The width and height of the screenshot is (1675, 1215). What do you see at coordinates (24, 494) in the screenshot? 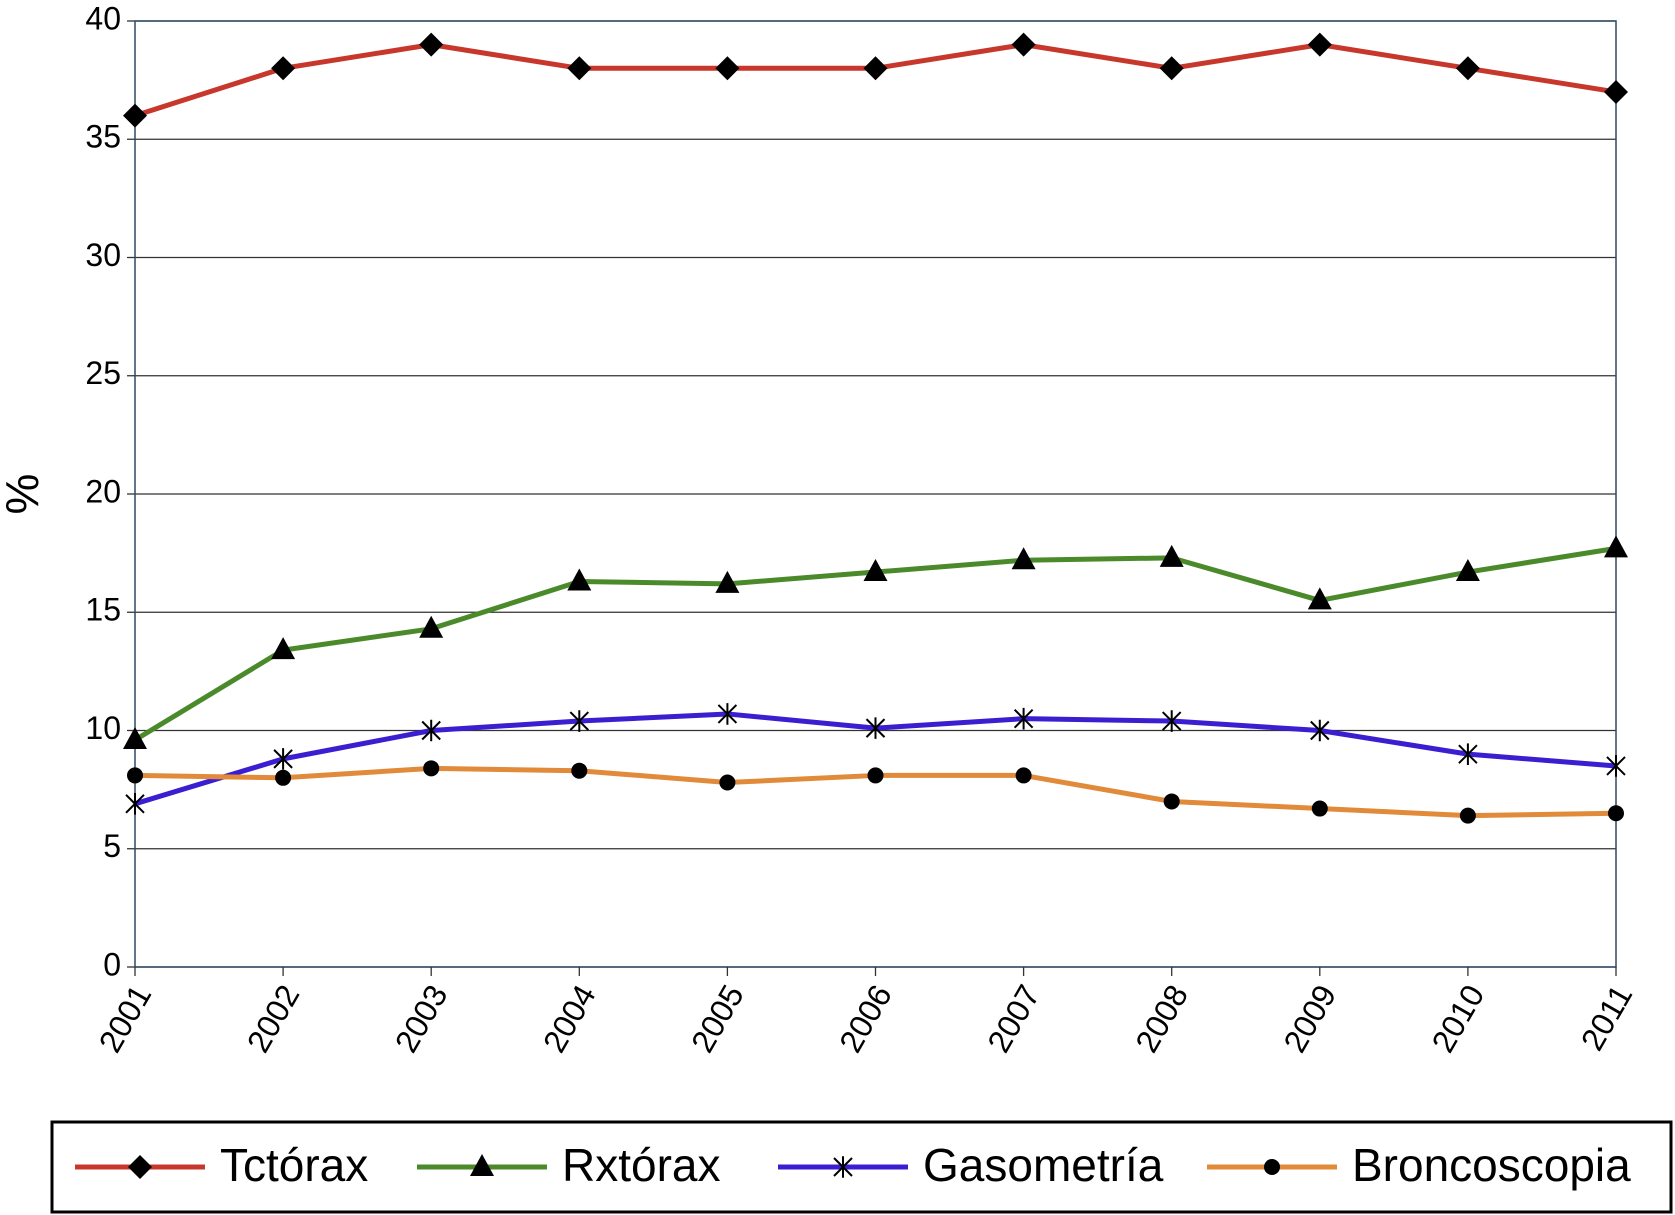
I see `y-axis-label: %` at bounding box center [24, 494].